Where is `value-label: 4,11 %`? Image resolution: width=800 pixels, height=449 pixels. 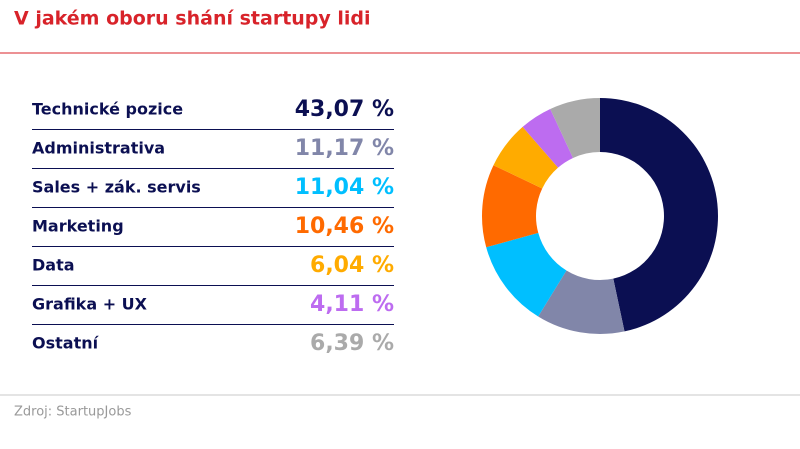
value-label: 4,11 % is located at coordinates (352, 304).